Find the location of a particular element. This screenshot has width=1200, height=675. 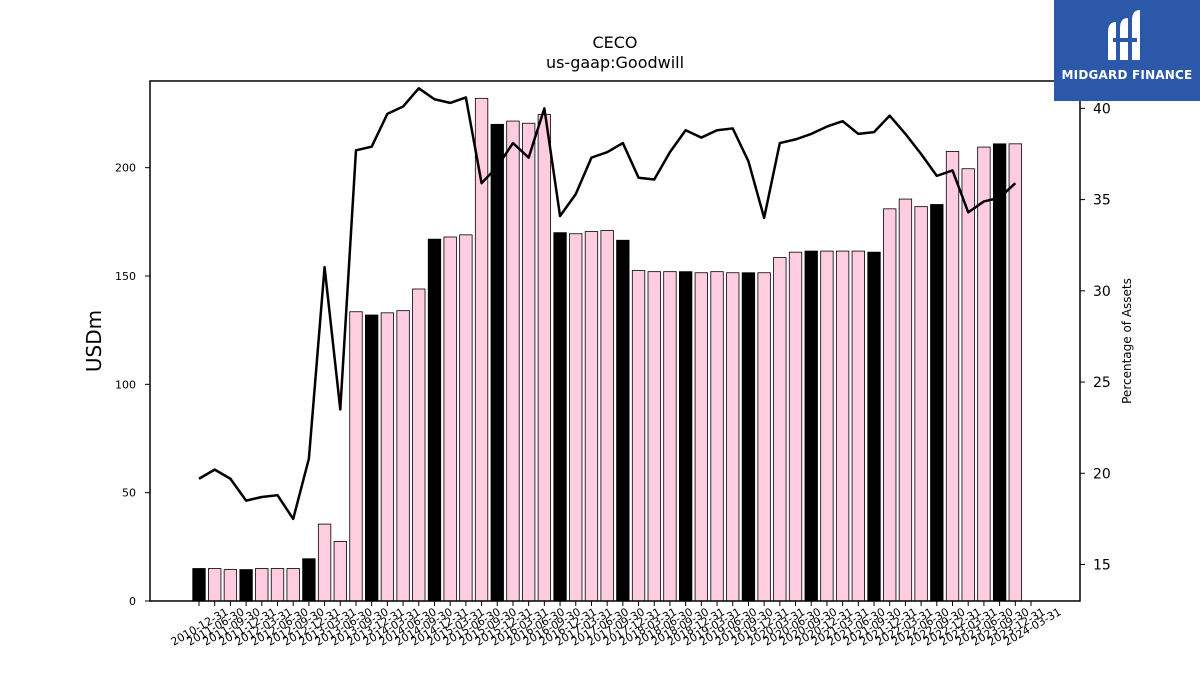

y-left-tick-label: 100 is located at coordinates (125, 384).